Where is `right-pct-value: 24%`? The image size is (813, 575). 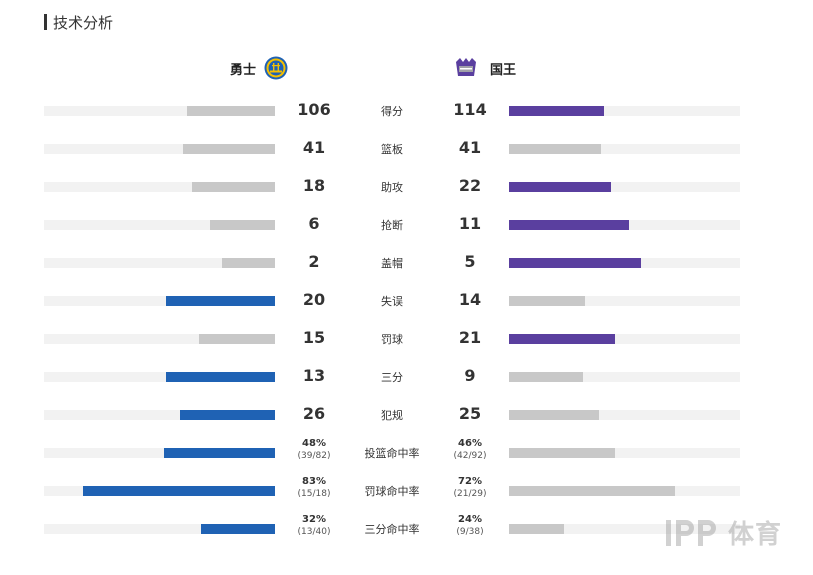 right-pct-value: 24% is located at coordinates (470, 519).